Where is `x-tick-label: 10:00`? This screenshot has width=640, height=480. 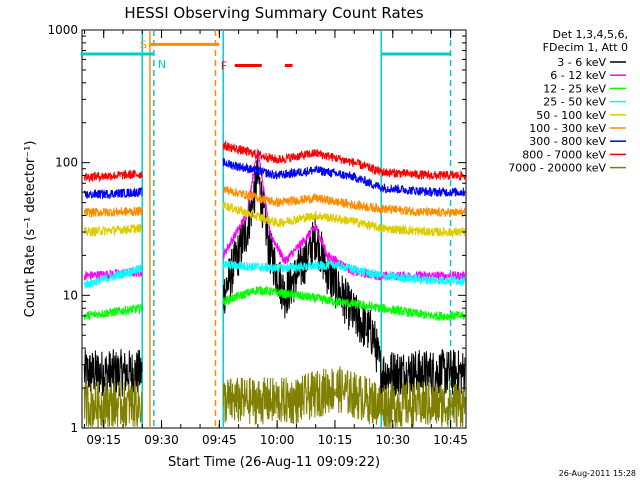
x-tick-label: 10:00 is located at coordinates (277, 440).